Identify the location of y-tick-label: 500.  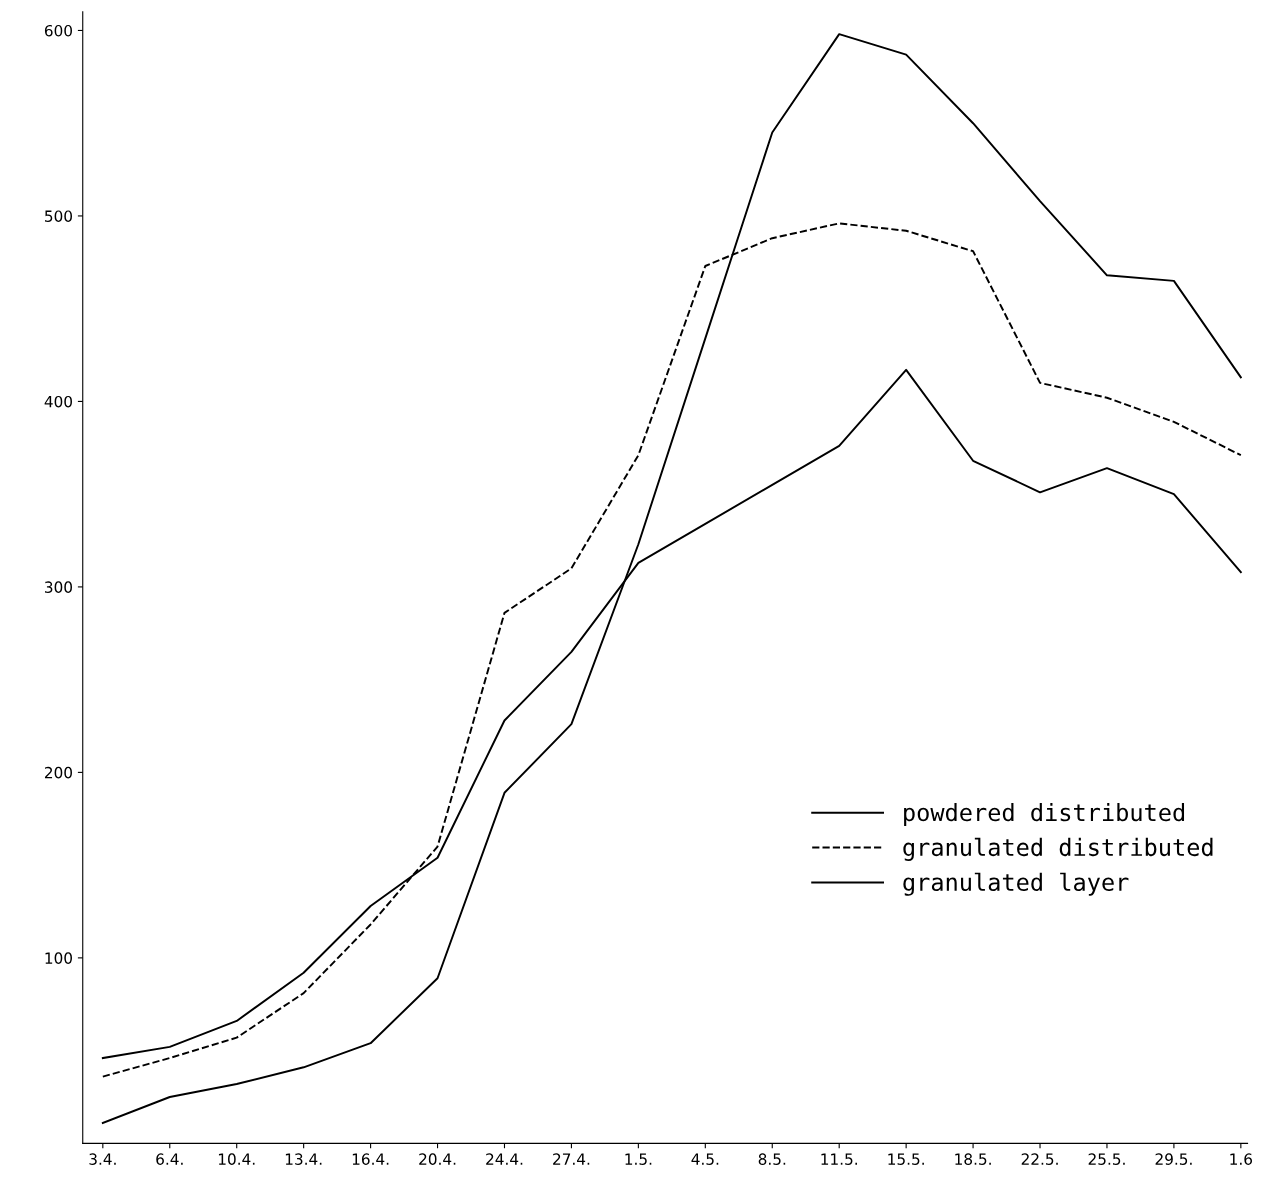
(59, 216).